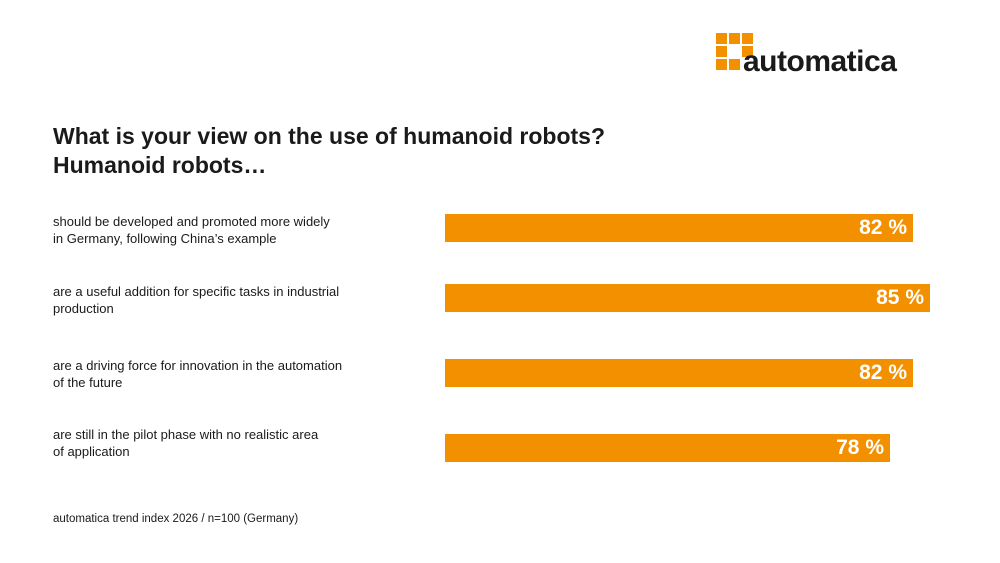  I want to click on category-label-1-line-2: in Germany, following China’s example, so click(165, 238).